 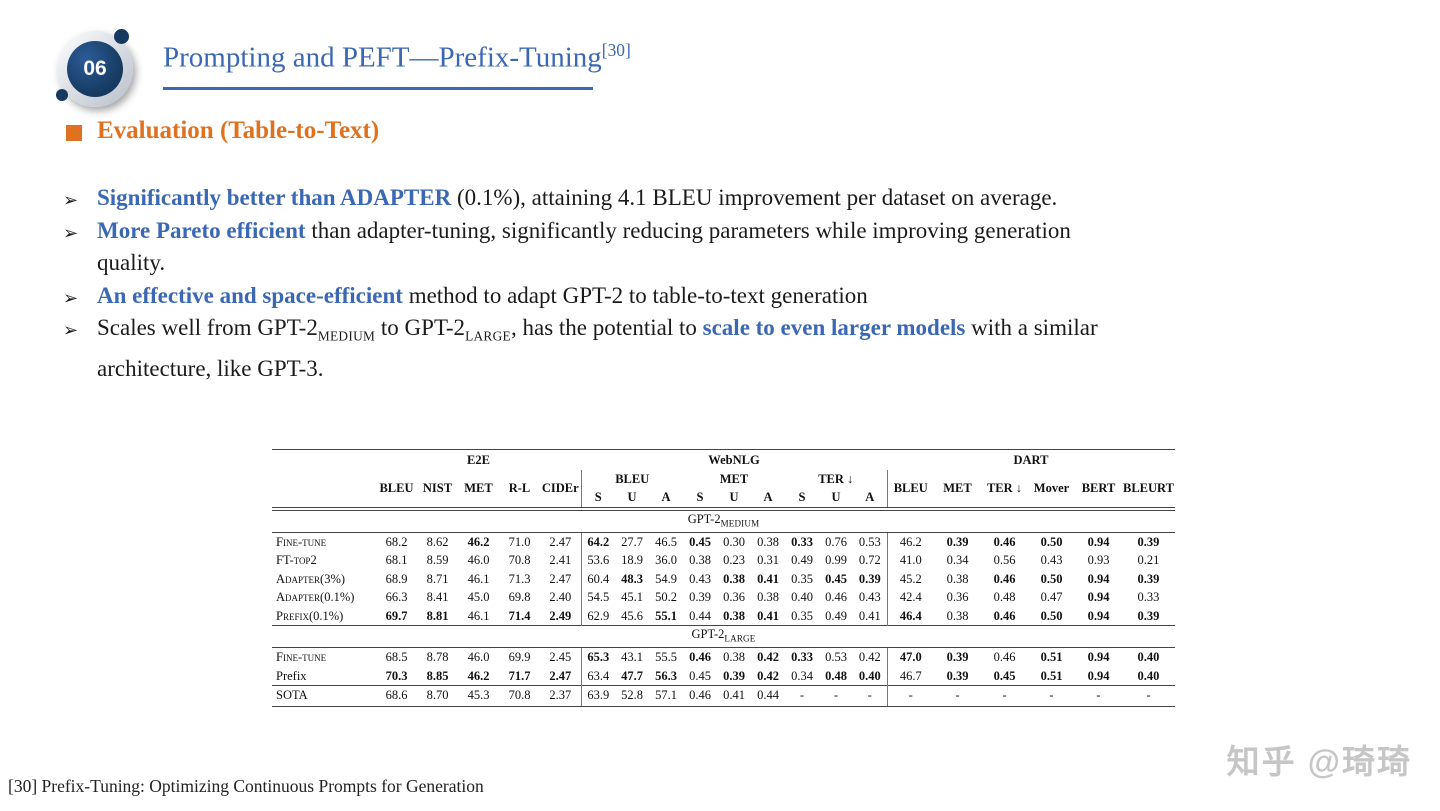 What do you see at coordinates (324, 459) in the screenshot?
I see `corner-cell` at bounding box center [324, 459].